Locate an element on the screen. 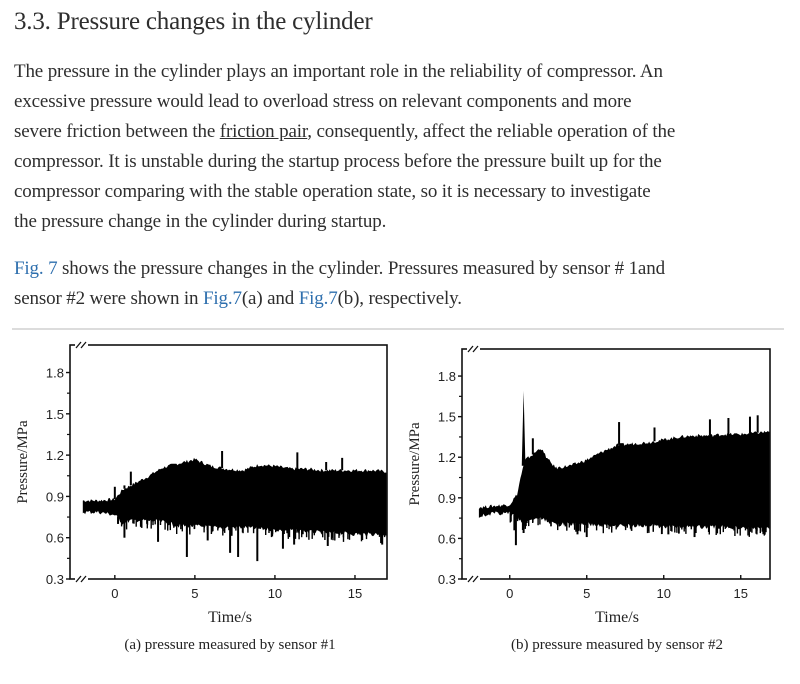  chart-a-caption: (a) pressure measured by sensor #1 is located at coordinates (229, 645).